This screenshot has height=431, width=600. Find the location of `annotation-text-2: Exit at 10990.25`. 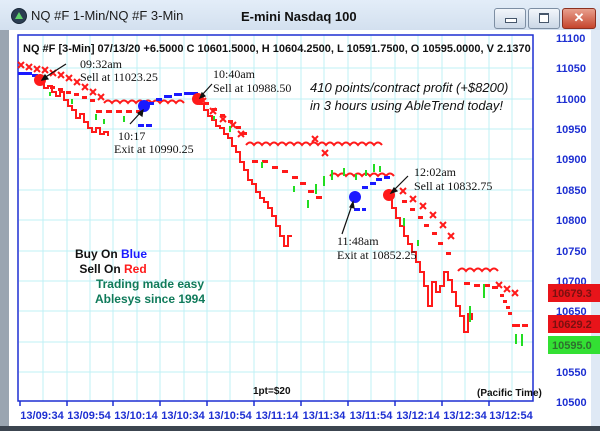

annotation-text-2: Exit at 10990.25 is located at coordinates (154, 149).